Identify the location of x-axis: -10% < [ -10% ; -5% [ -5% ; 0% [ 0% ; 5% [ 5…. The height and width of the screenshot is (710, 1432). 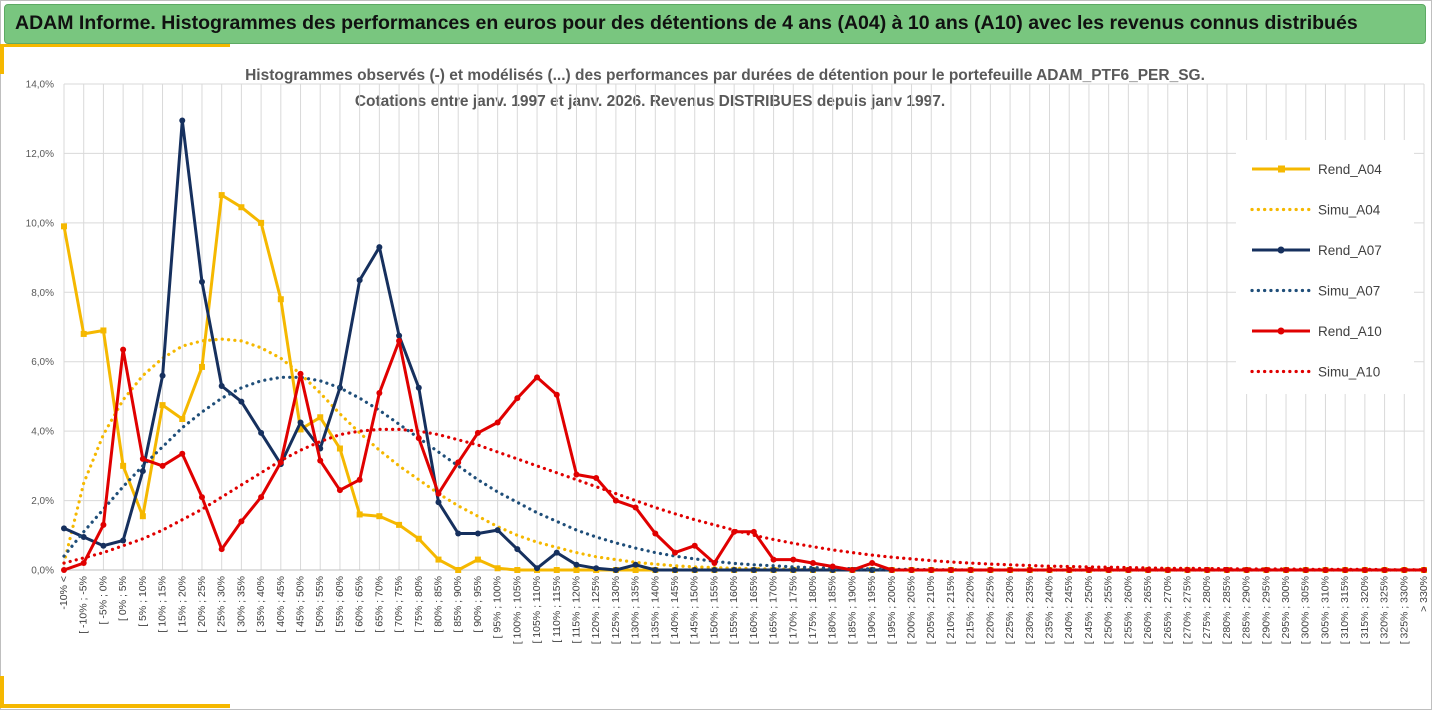
(744, 606).